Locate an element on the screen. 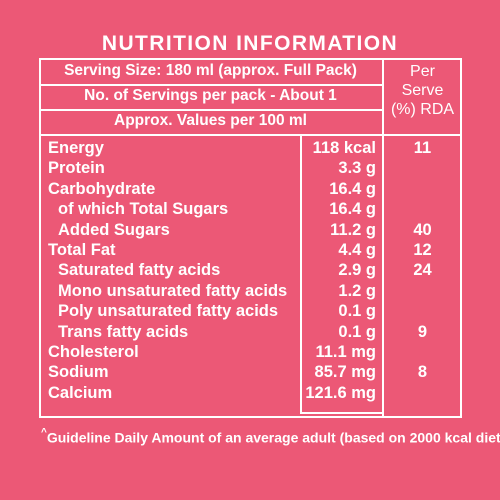  nutrient-rda: 40 is located at coordinates (422, 229).